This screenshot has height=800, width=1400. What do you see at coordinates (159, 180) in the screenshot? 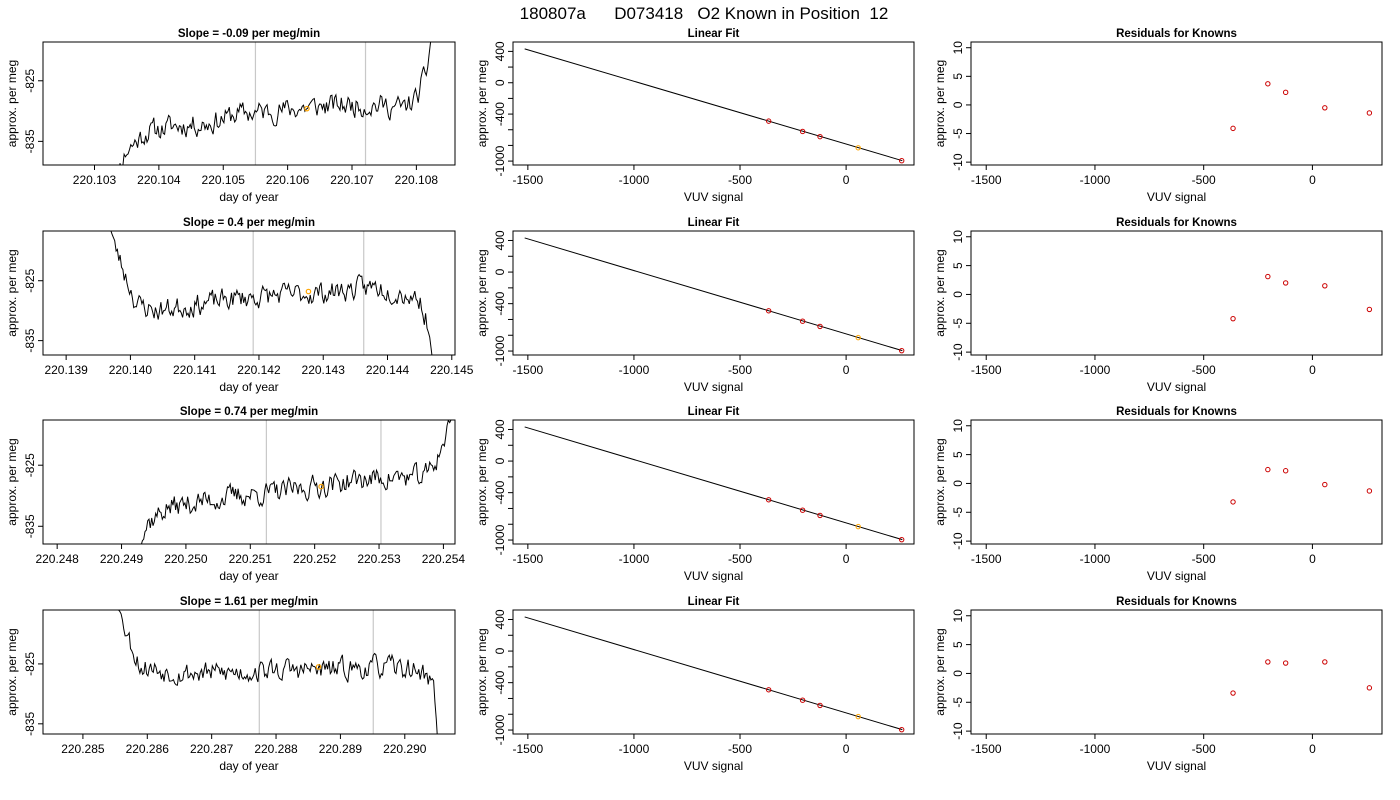
I see `x-tick-label: 220.104` at bounding box center [159, 180].